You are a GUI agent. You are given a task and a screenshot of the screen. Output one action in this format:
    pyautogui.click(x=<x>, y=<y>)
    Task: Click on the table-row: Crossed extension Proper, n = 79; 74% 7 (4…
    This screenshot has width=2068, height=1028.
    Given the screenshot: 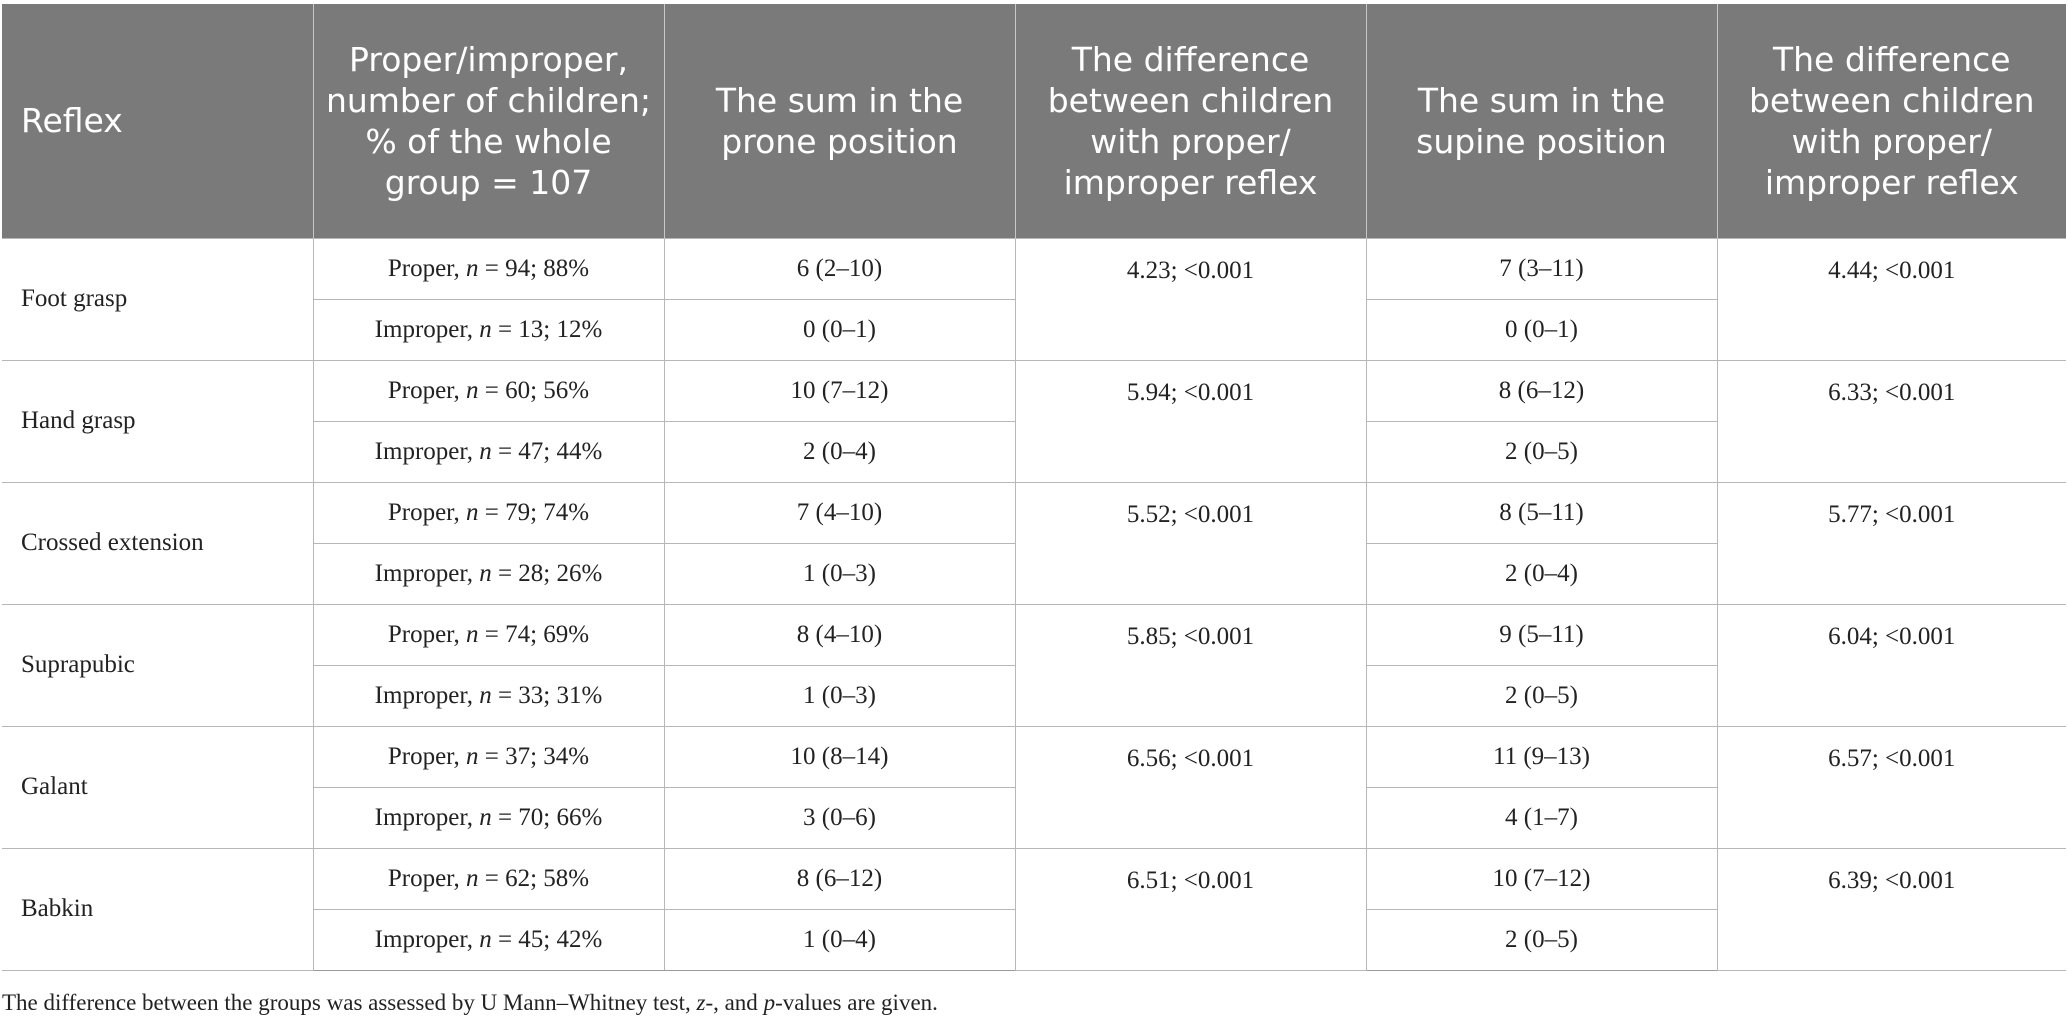 What is the action you would take?
    pyautogui.click(x=1034, y=543)
    